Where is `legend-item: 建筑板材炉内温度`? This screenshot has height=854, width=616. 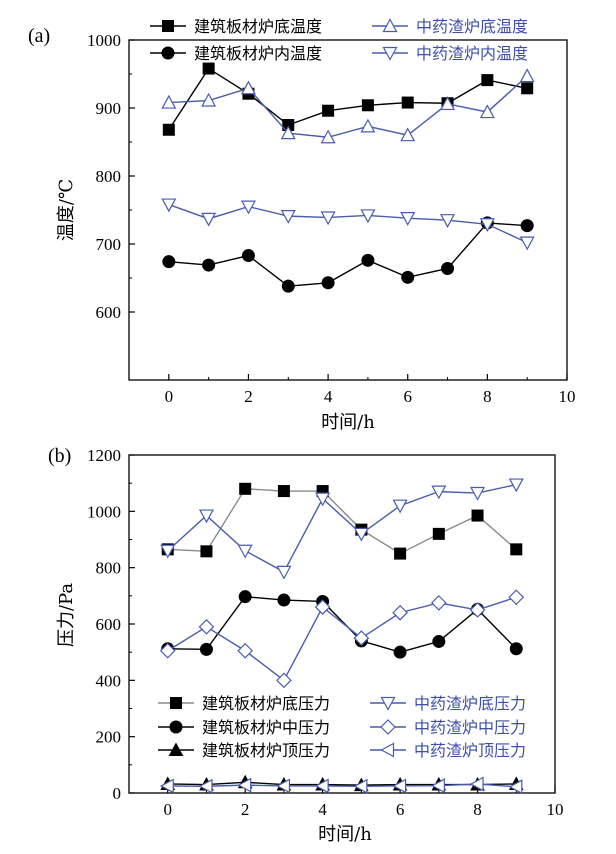
legend-item: 建筑板材炉内温度 is located at coordinates (236, 53).